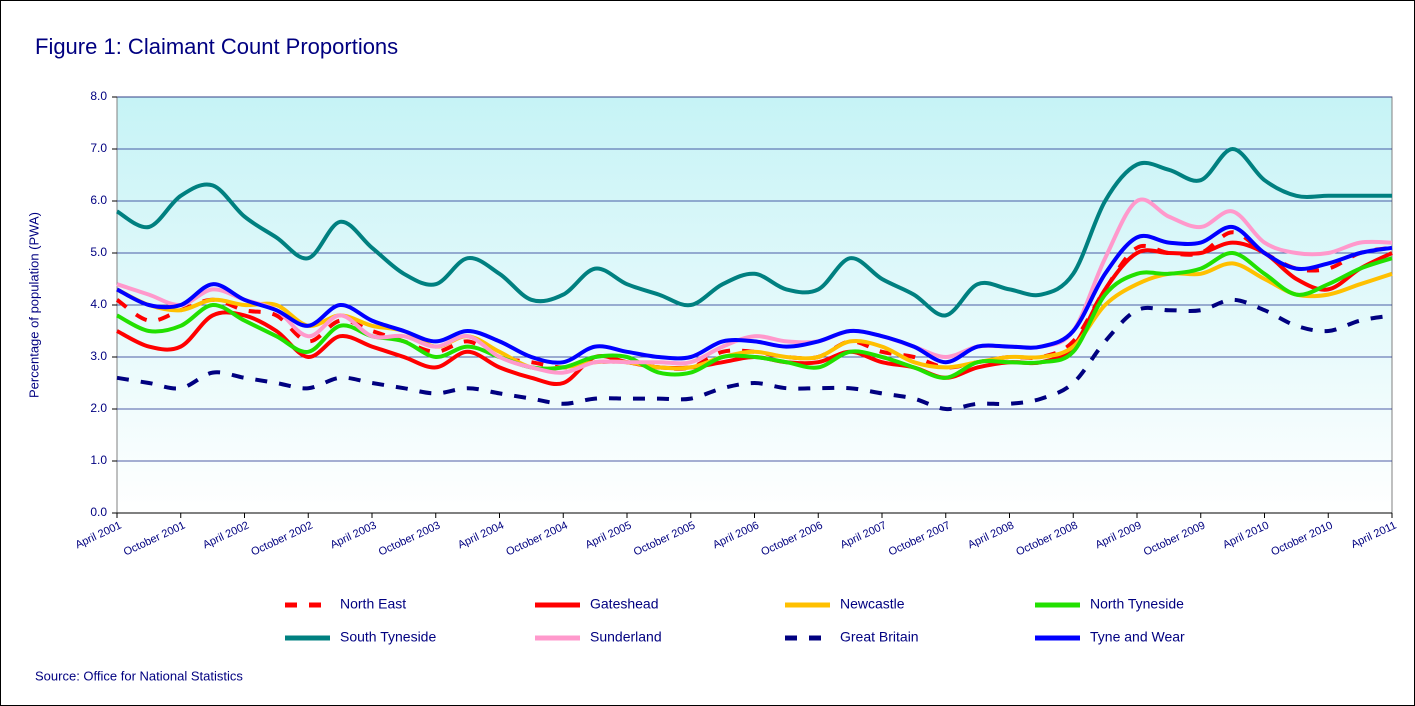  What do you see at coordinates (754, 354) in the screenshot?
I see `series-line` at bounding box center [754, 354].